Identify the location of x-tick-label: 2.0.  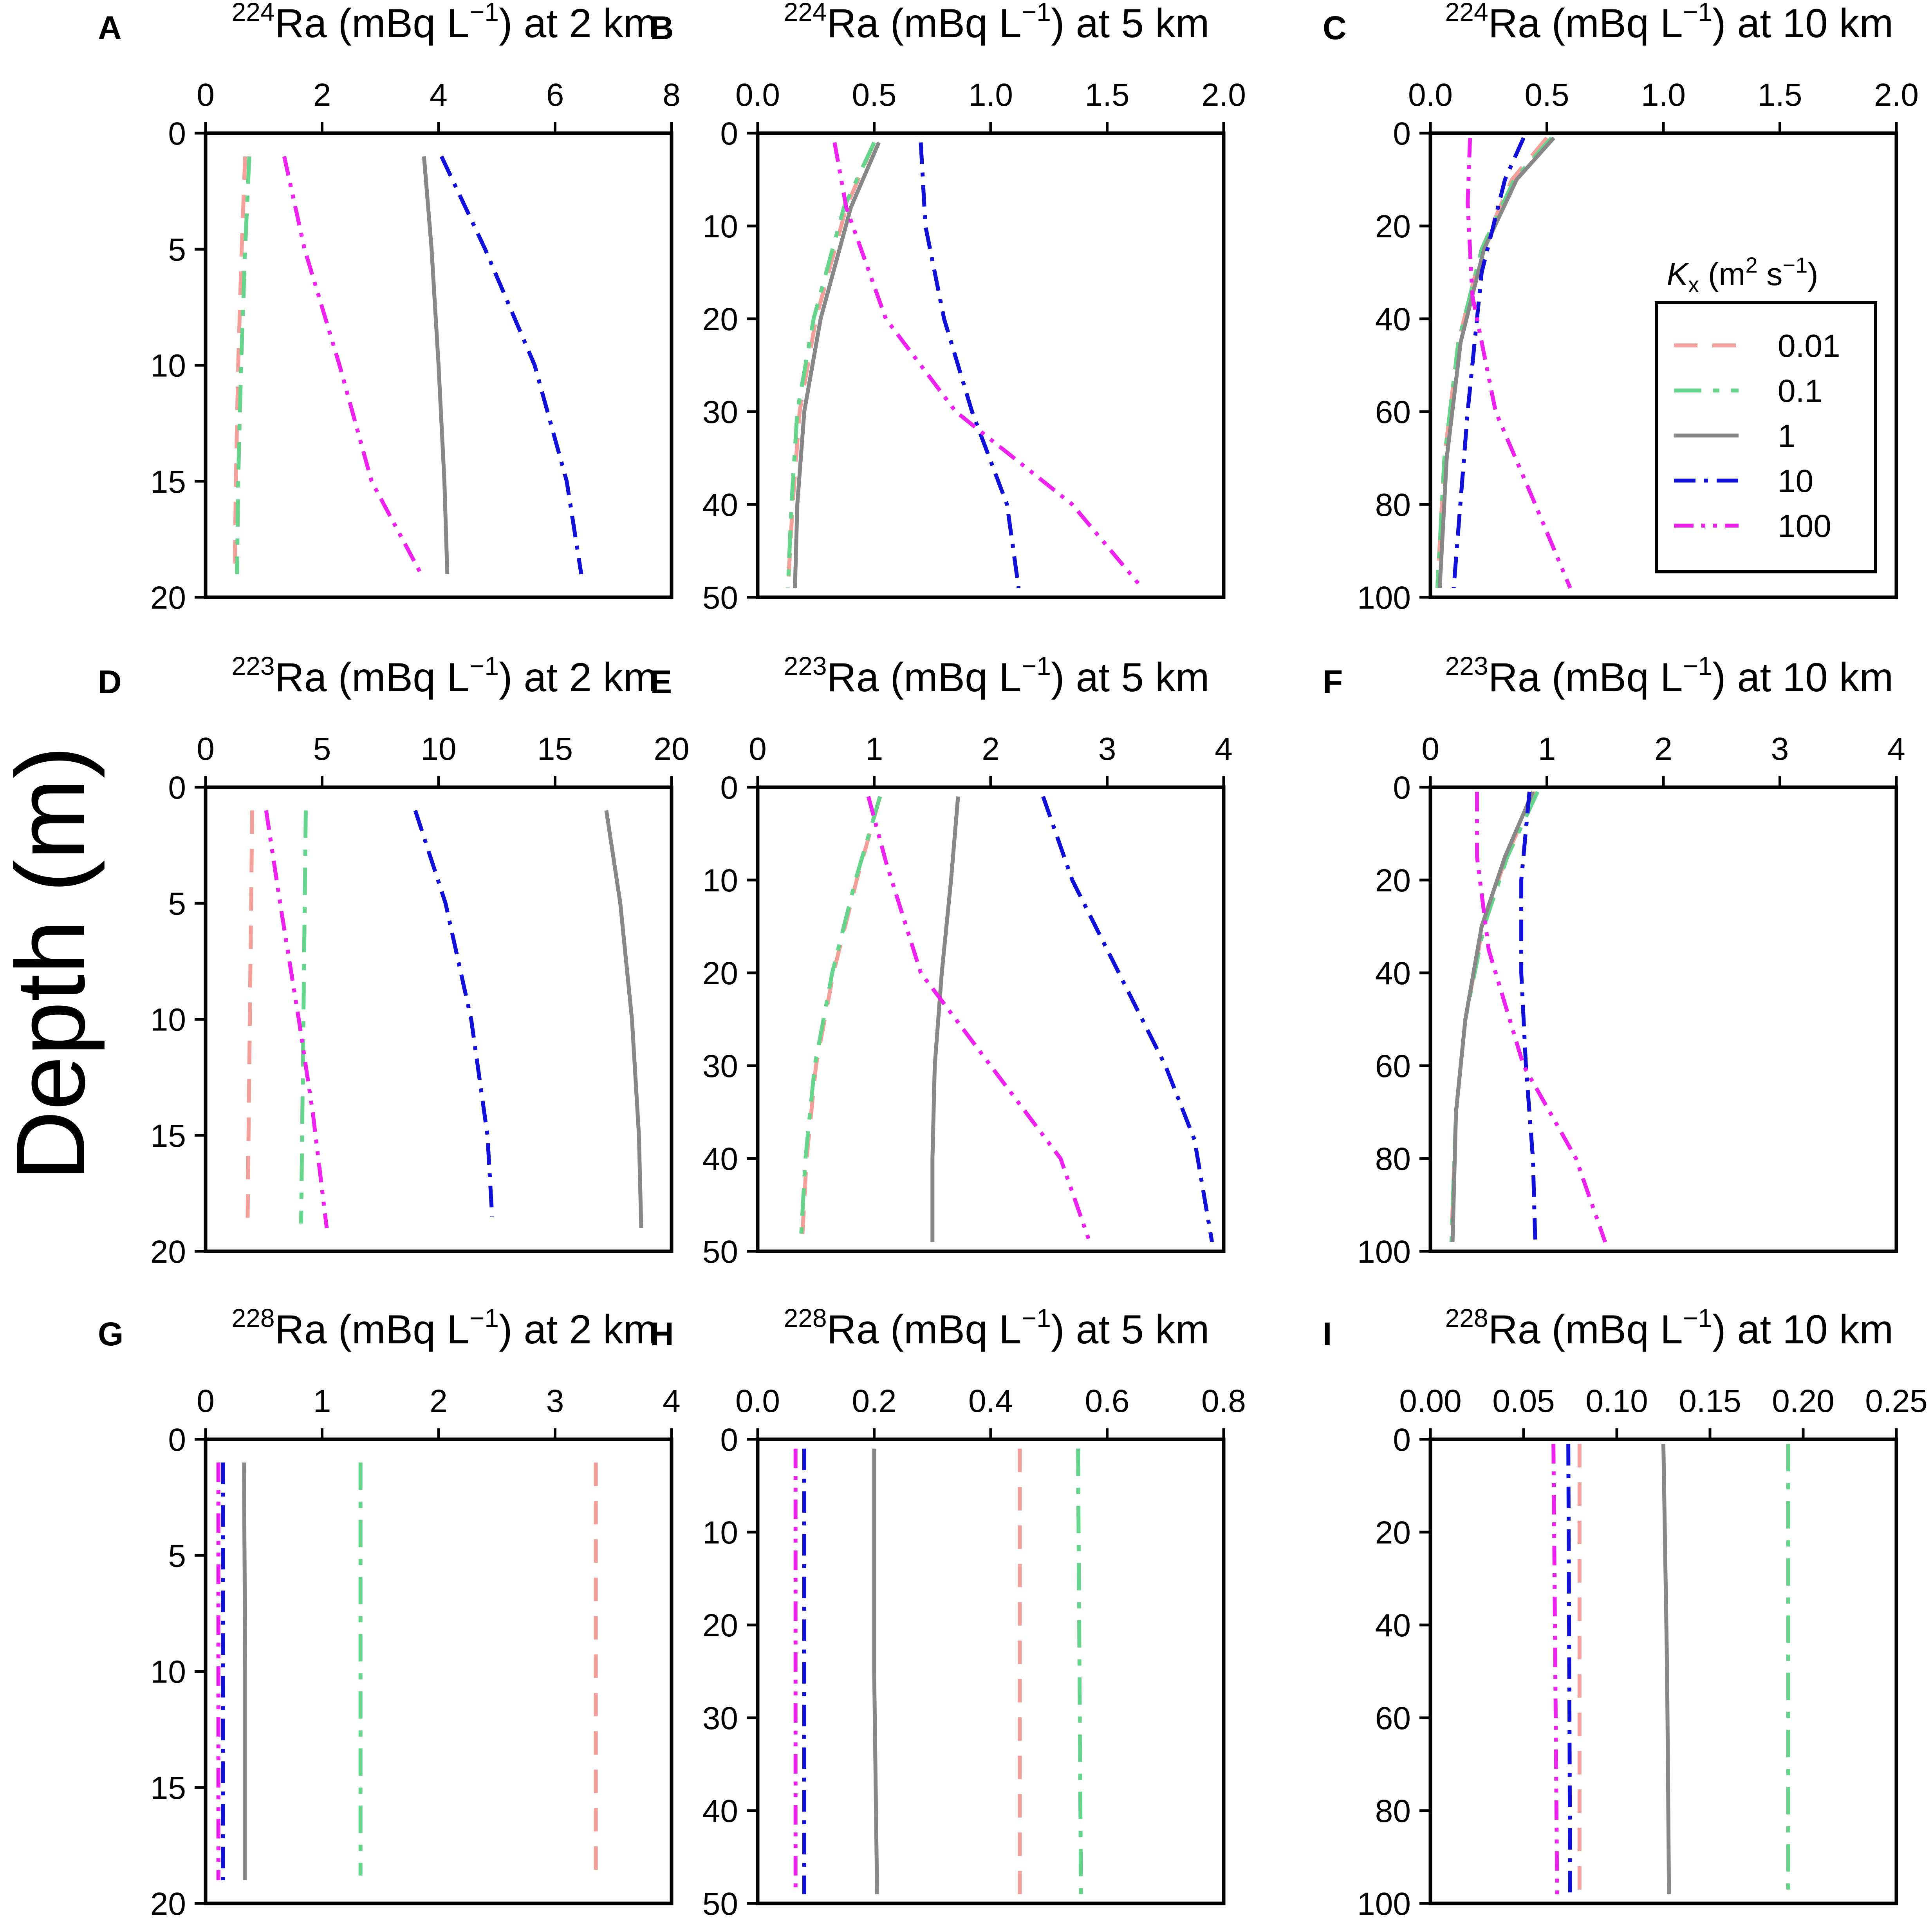
(1223, 95).